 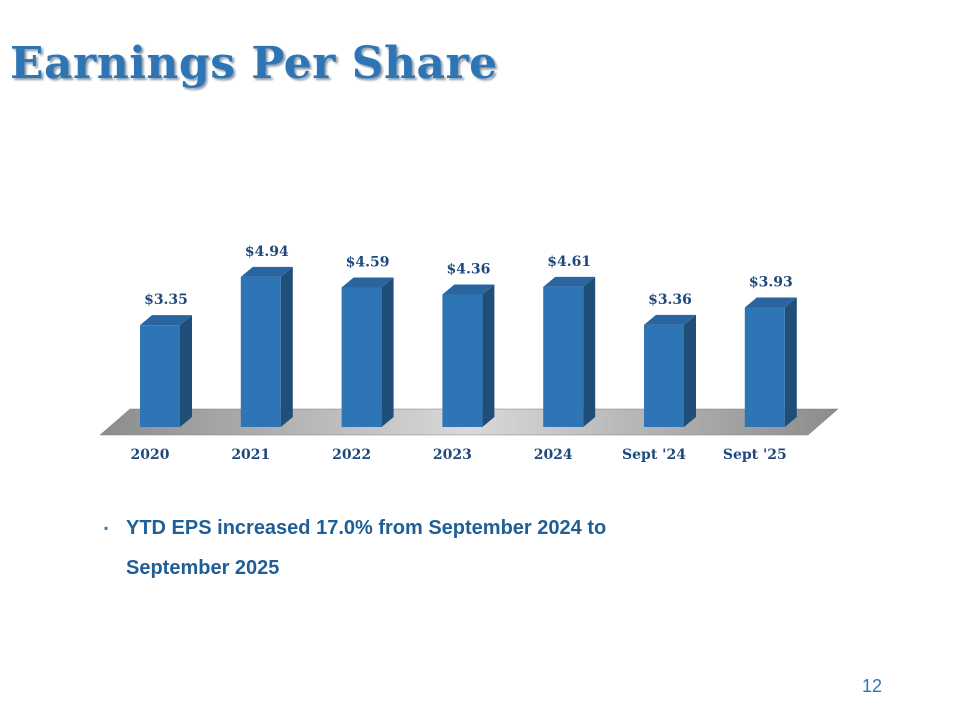 I want to click on data-label: $4.59, so click(x=368, y=262).